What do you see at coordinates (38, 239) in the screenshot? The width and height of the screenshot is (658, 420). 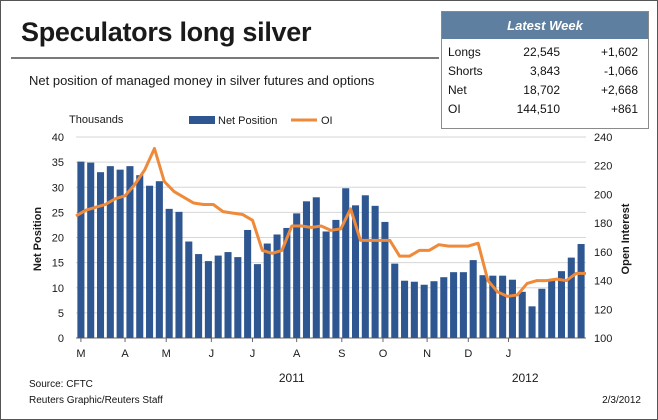 I see `y-left-axis-title: Net Position` at bounding box center [38, 239].